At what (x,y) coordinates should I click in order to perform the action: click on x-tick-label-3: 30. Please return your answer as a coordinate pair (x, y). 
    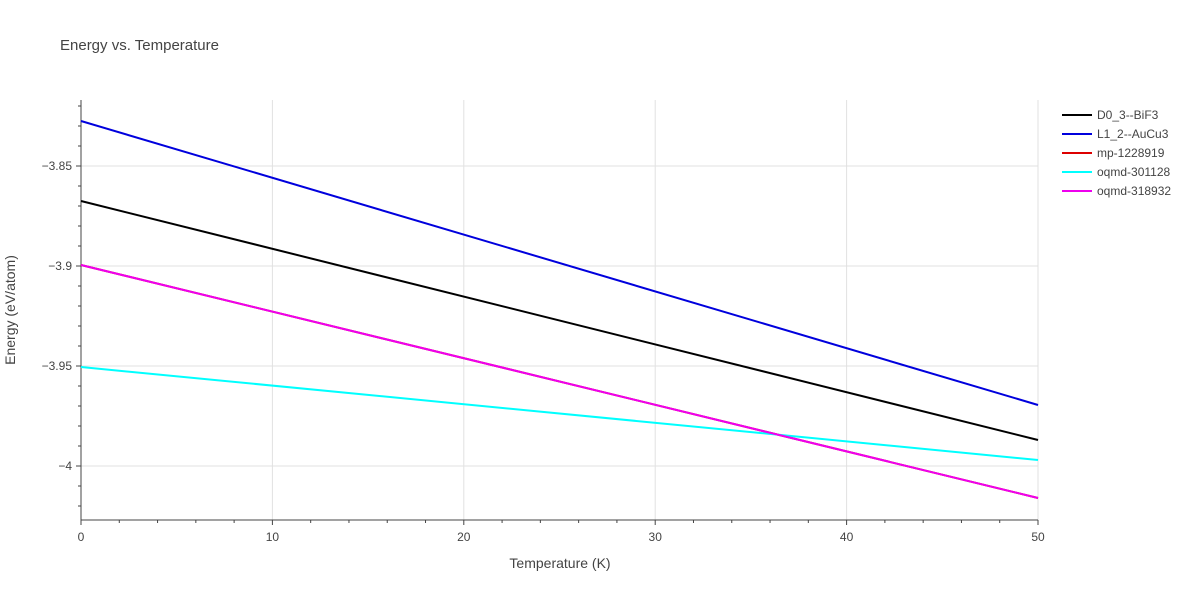
    Looking at the image, I should click on (656, 537).